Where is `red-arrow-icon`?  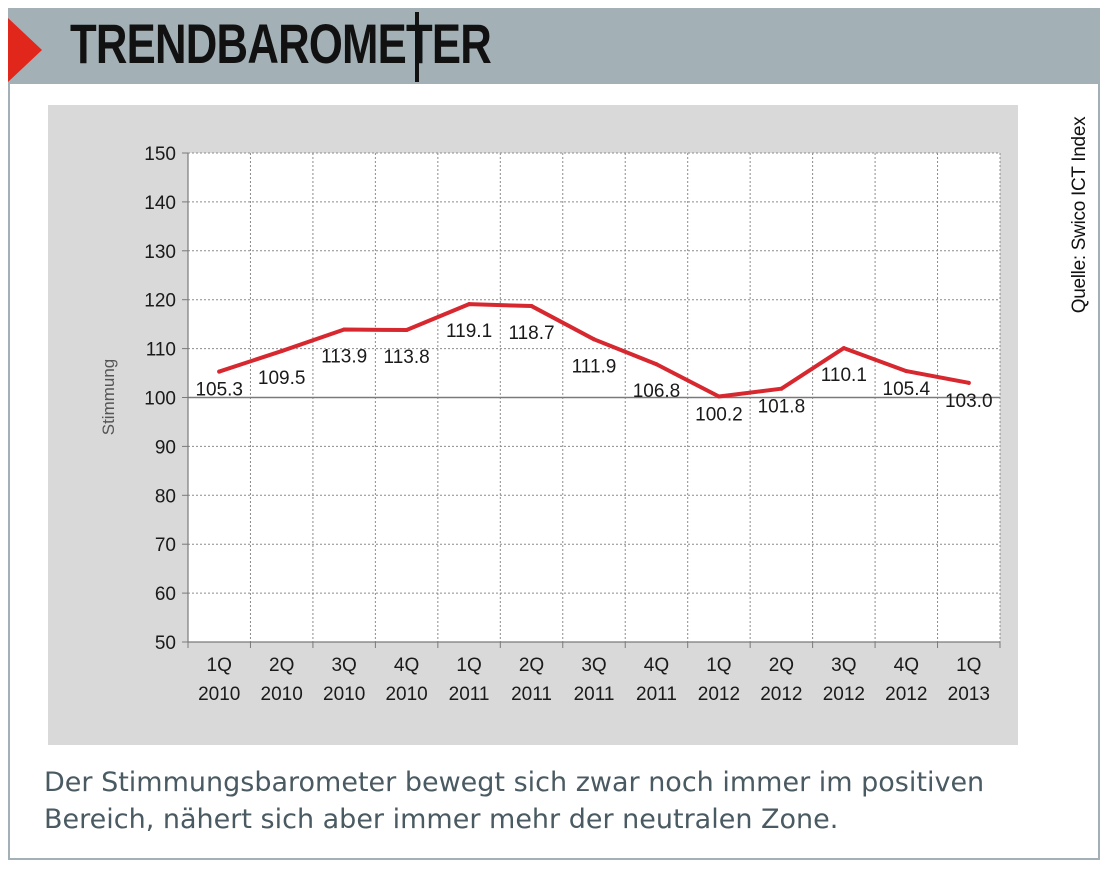
red-arrow-icon is located at coordinates (25, 50).